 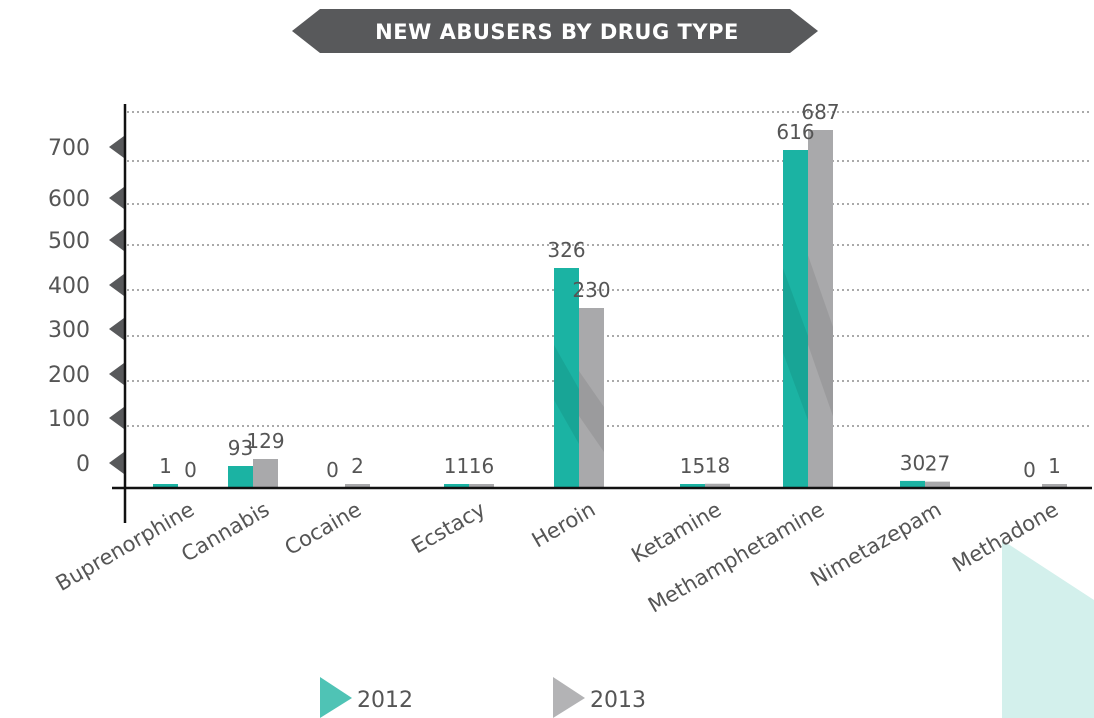 What do you see at coordinates (717, 466) in the screenshot?
I see `data-label-2013-ketamine: 18` at bounding box center [717, 466].